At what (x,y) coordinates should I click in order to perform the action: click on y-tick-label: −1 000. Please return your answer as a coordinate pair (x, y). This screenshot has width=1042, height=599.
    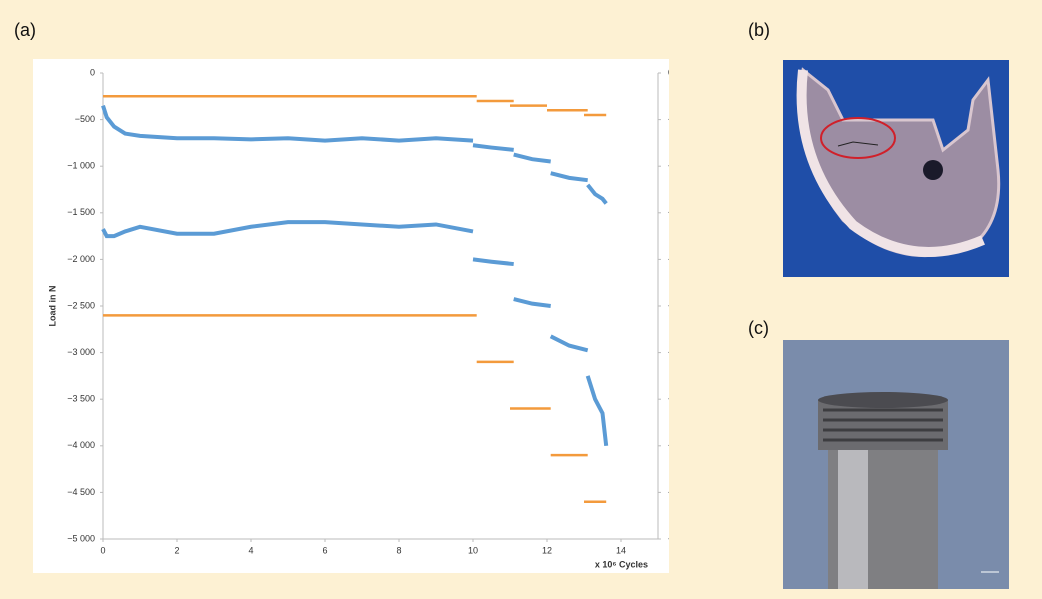
    Looking at the image, I should click on (81, 166).